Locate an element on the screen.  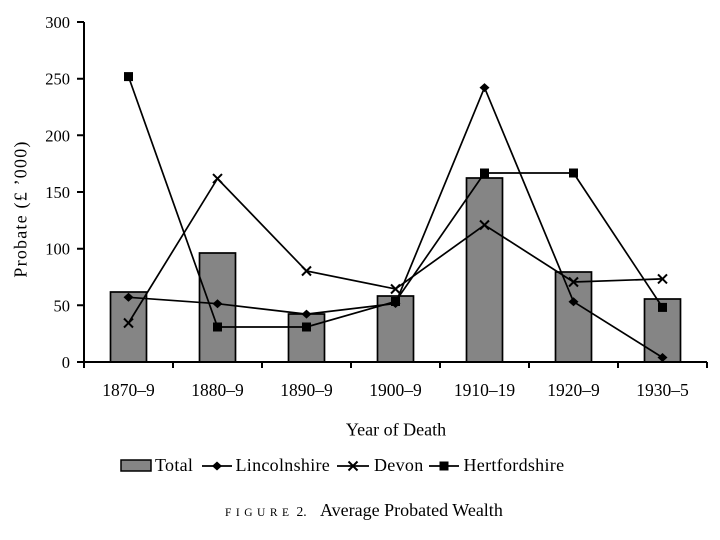
svg-text: 200 is located at coordinates (57, 135).